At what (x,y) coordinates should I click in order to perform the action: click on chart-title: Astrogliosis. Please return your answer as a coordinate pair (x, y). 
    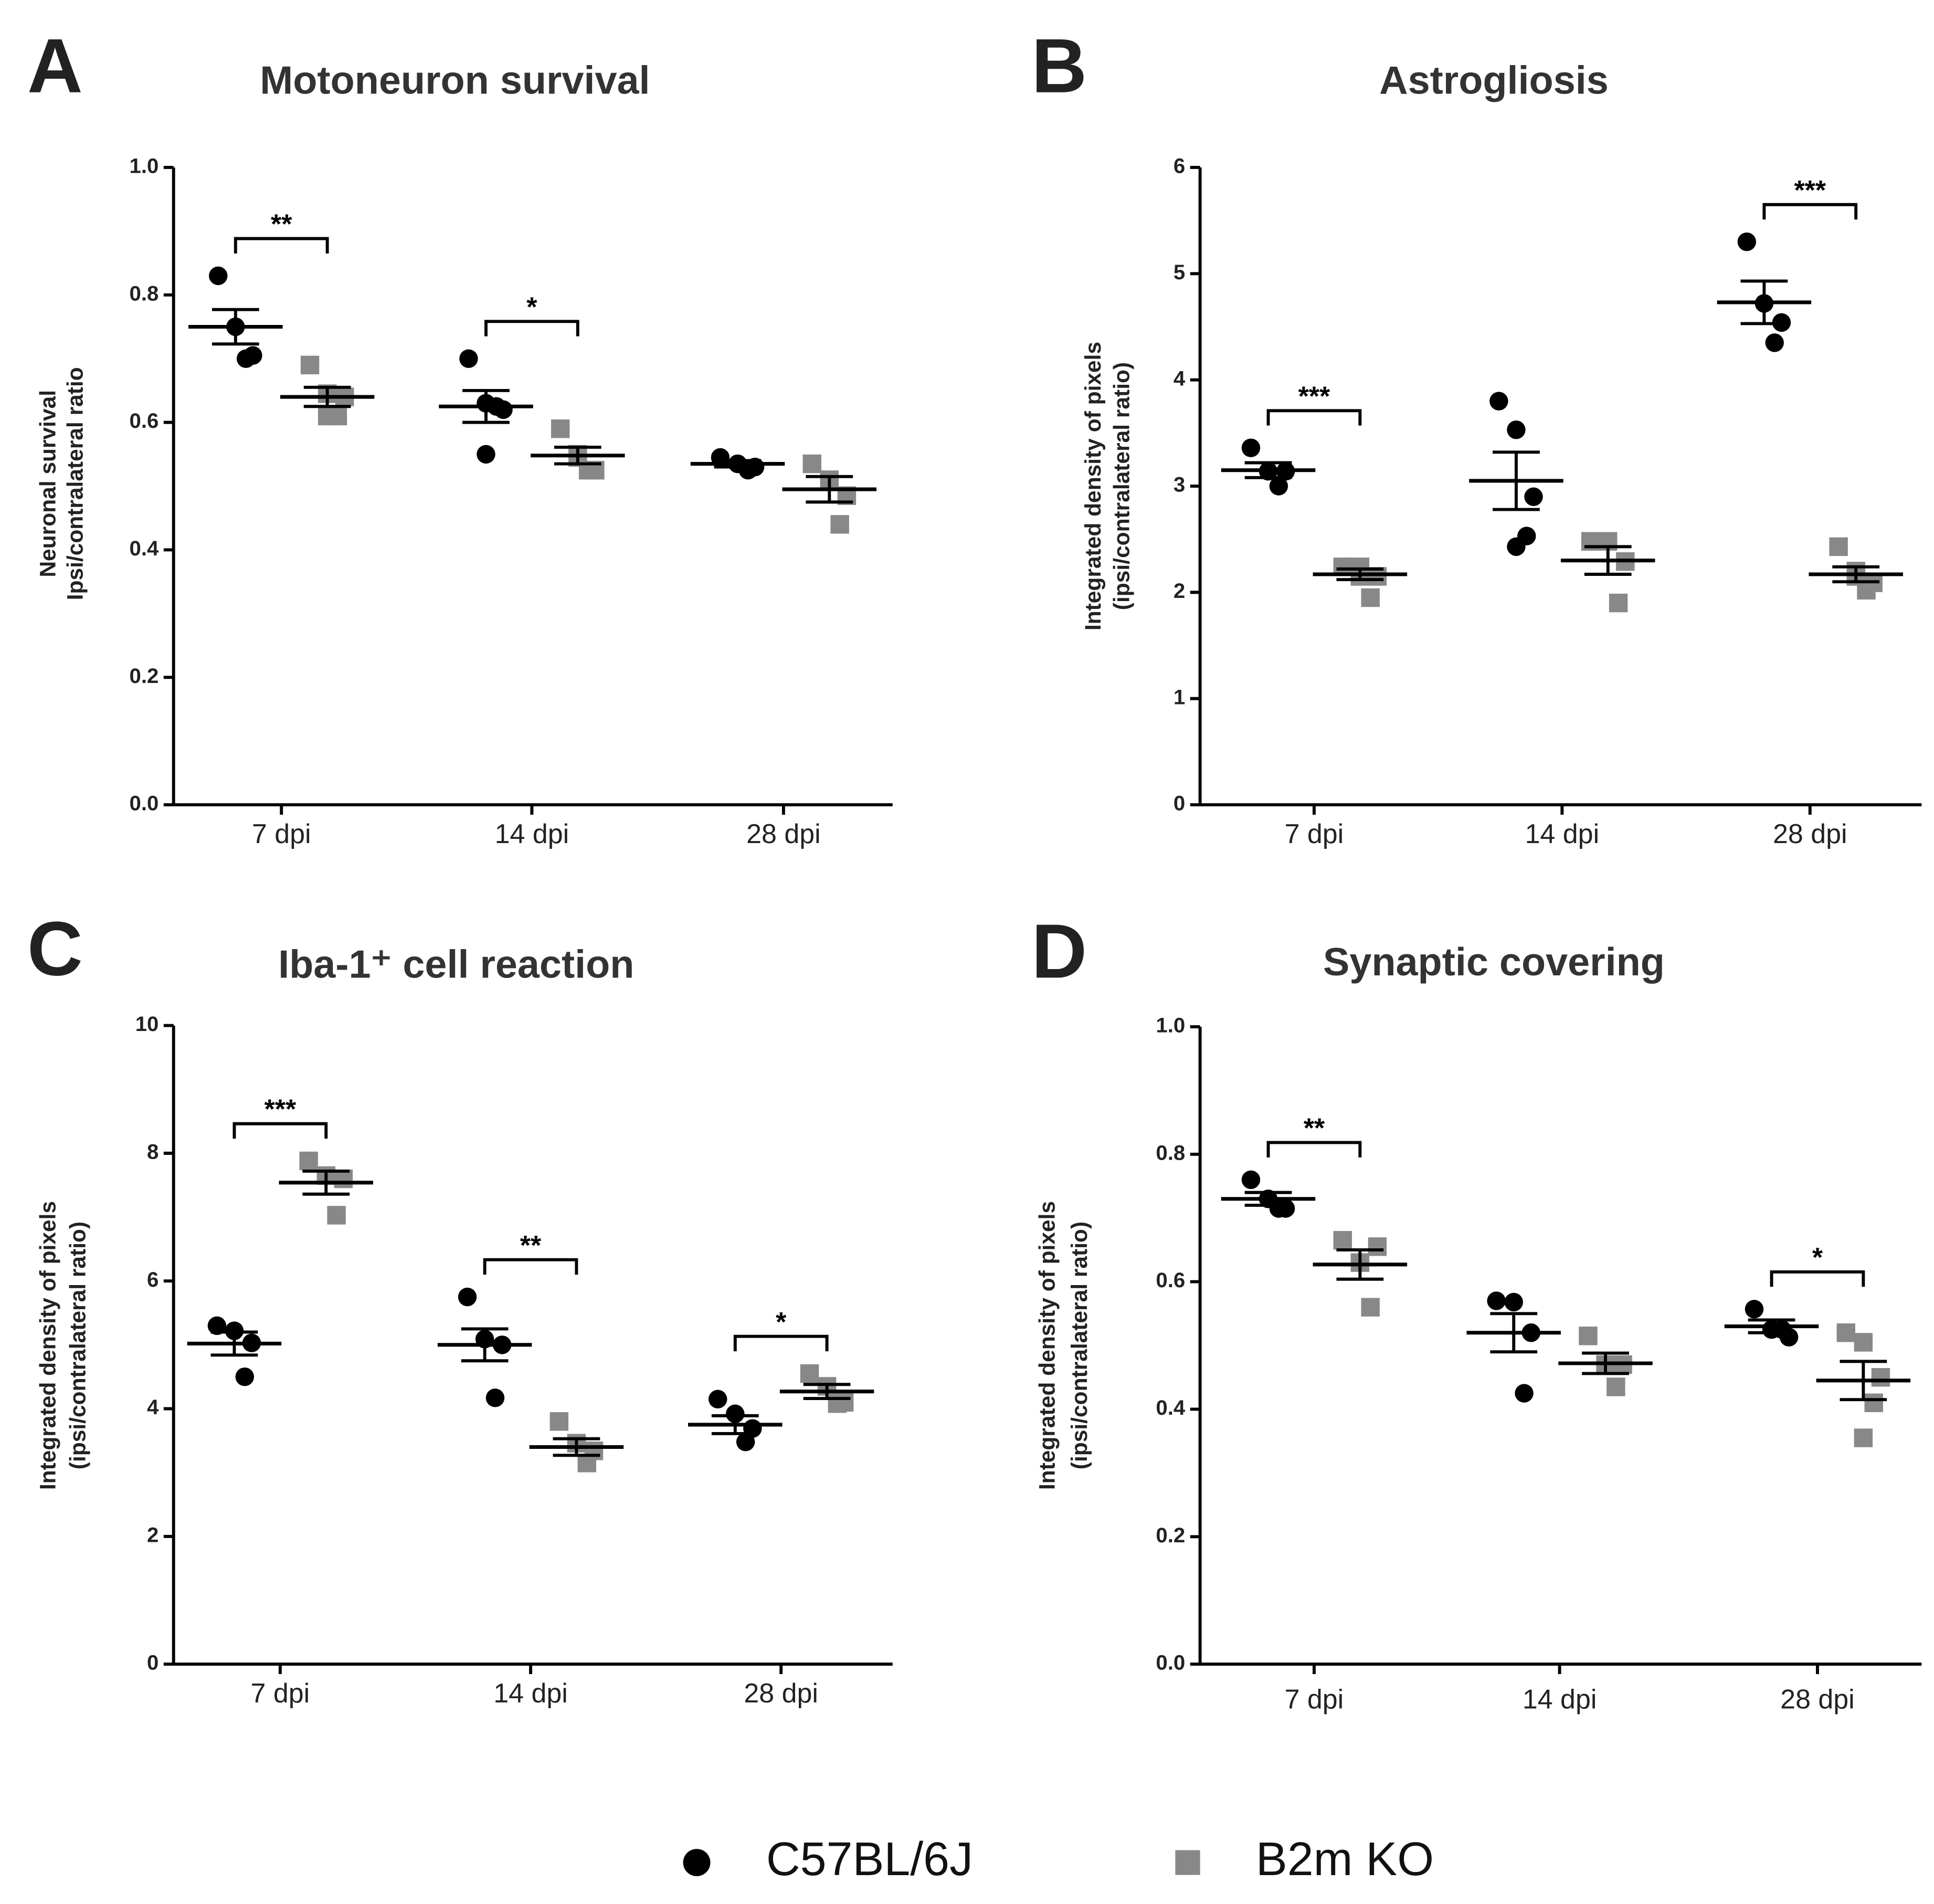
    Looking at the image, I should click on (1494, 80).